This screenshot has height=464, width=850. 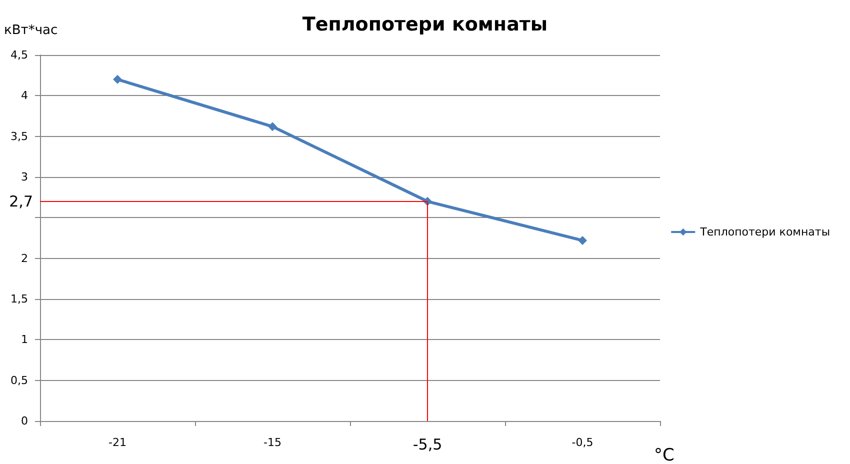 What do you see at coordinates (19, 55) in the screenshot?
I see `y-tick-label: 4,5` at bounding box center [19, 55].